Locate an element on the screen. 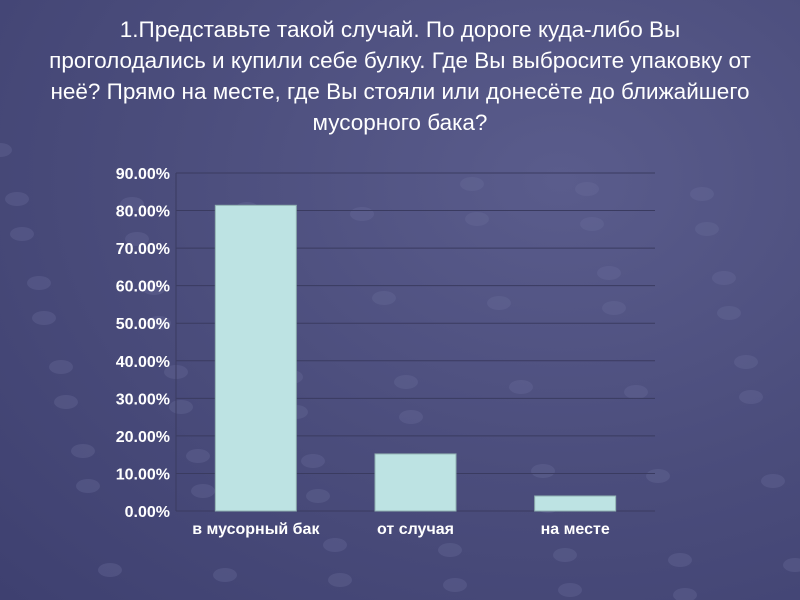 Image resolution: width=800 pixels, height=600 pixels. x-tick-label: на месте is located at coordinates (575, 529).